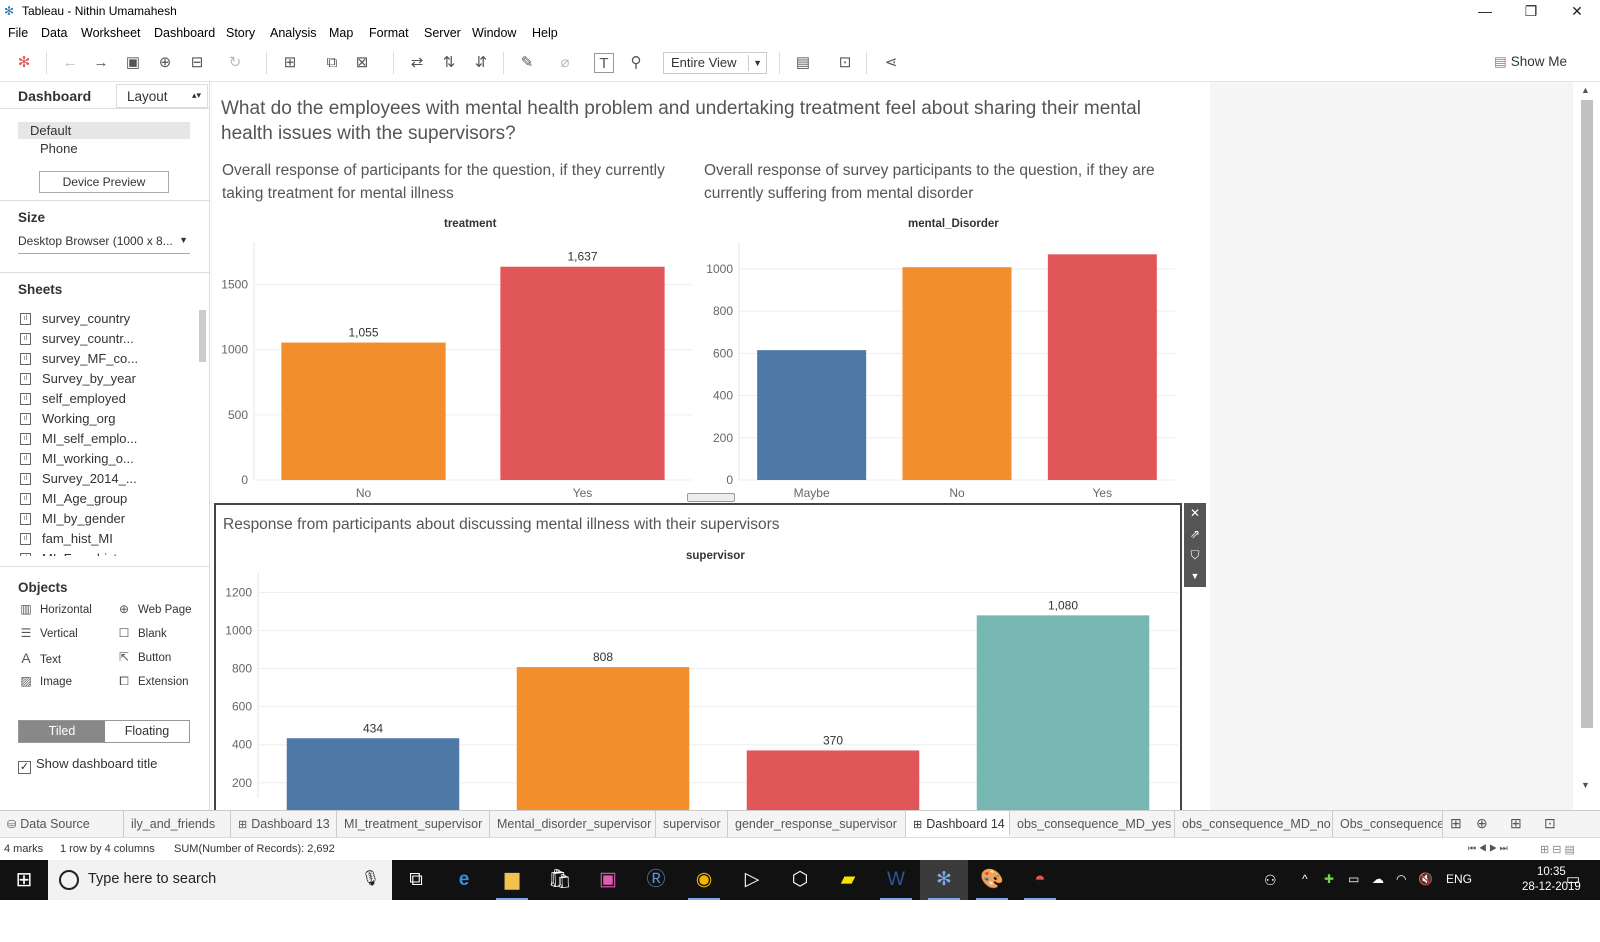 This screenshot has height=942, width=1600. Describe the element at coordinates (1040, 880) in the screenshot. I see `app-icon: ◓` at that location.